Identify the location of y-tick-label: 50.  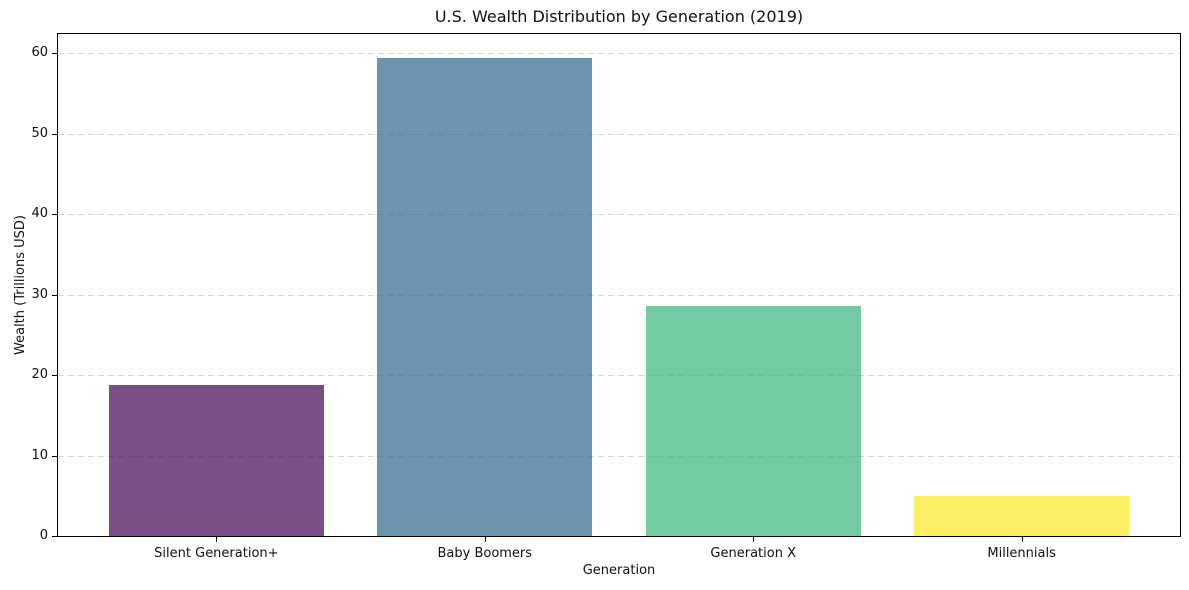
(39, 133).